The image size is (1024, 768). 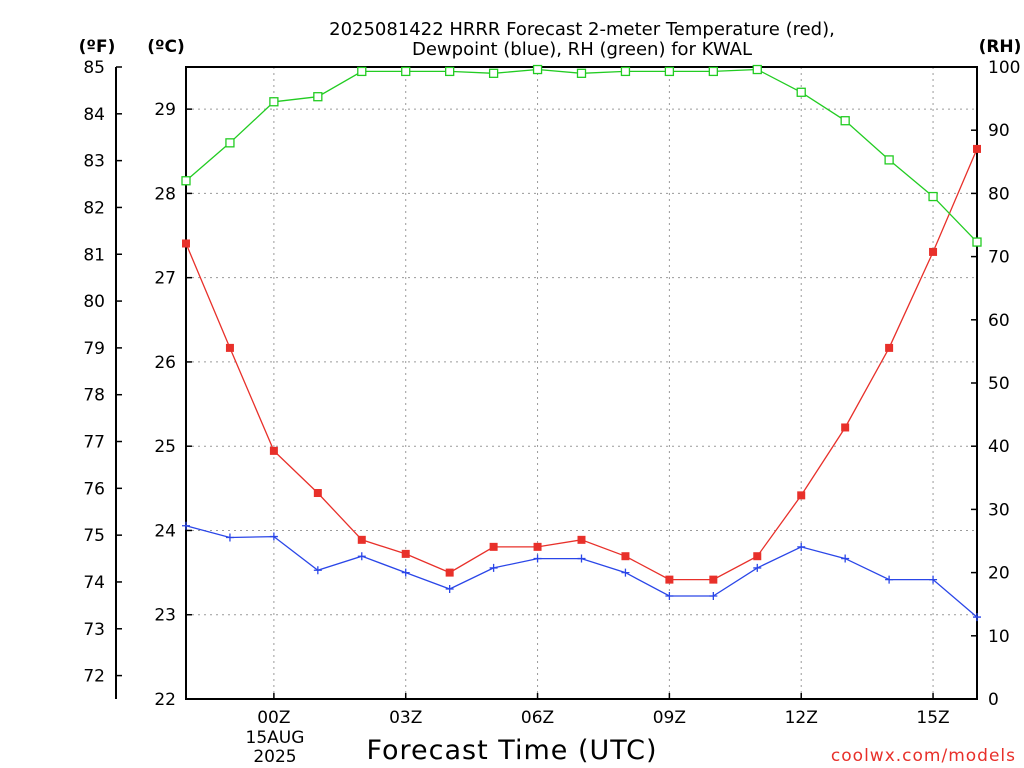 What do you see at coordinates (97, 47) in the screenshot?
I see `fahrenheit-unit-label: (ºF)` at bounding box center [97, 47].